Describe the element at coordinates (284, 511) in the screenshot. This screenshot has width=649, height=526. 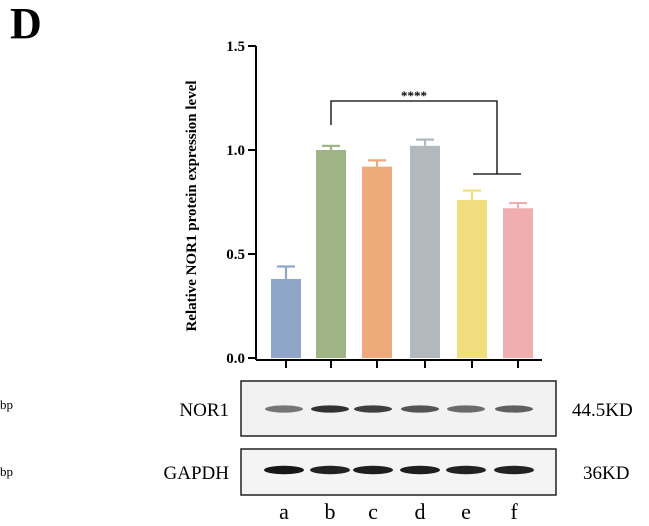
I see `lane-label: a` at that location.